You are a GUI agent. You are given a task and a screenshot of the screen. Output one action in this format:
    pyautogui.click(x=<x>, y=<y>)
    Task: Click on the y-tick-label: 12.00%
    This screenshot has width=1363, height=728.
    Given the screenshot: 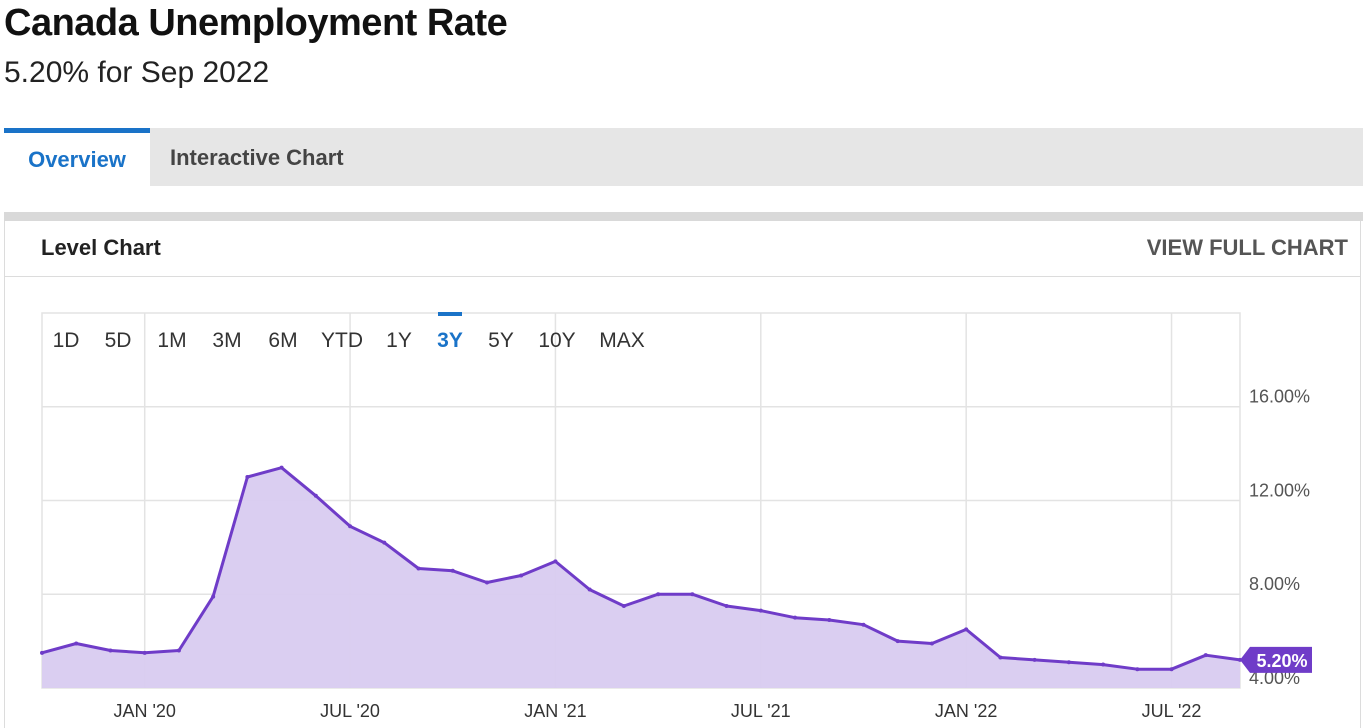 What is the action you would take?
    pyautogui.click(x=1279, y=490)
    